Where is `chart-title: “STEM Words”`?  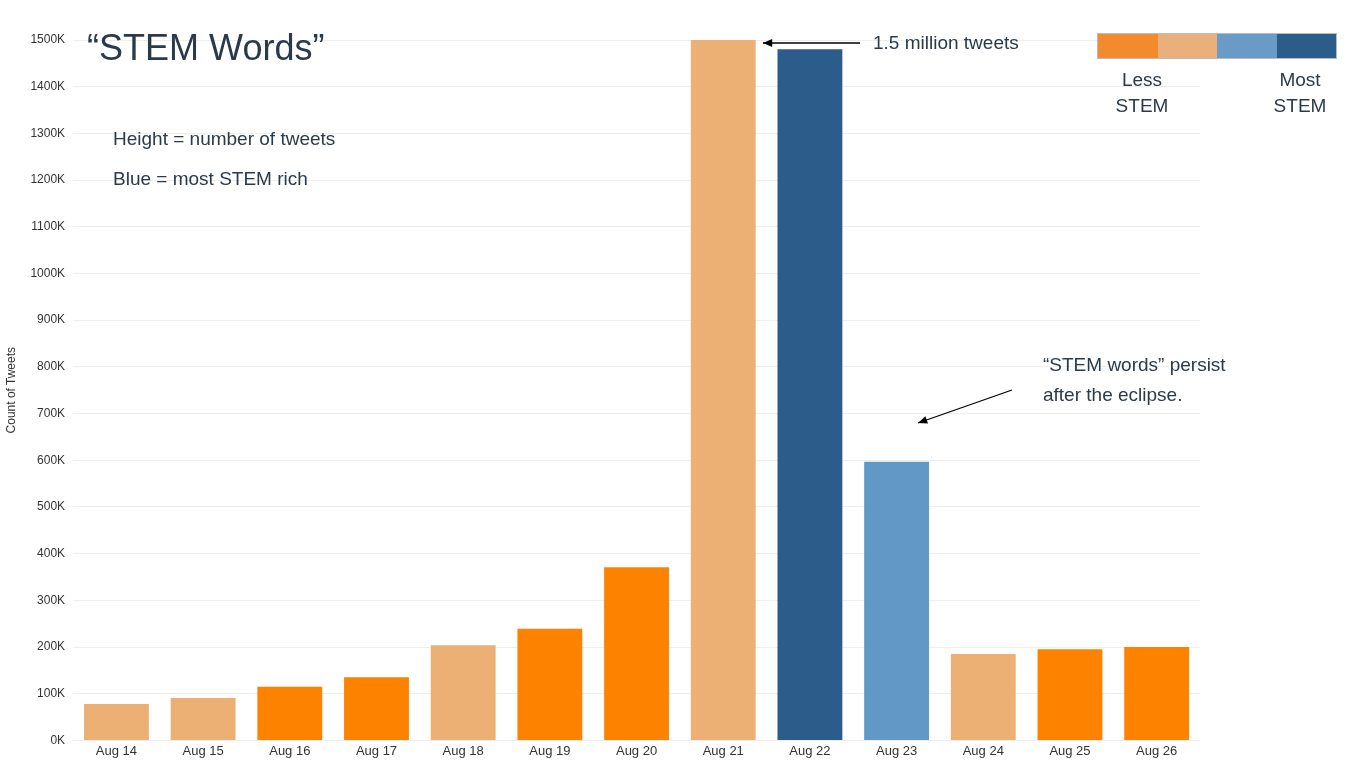
chart-title: “STEM Words” is located at coordinates (206, 47).